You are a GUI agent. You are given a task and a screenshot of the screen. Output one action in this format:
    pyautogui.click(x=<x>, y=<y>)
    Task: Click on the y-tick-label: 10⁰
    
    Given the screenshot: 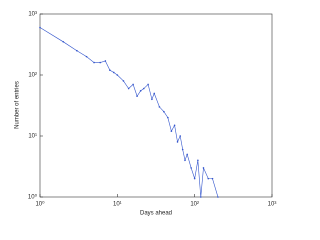 What is the action you would take?
    pyautogui.click(x=33, y=197)
    